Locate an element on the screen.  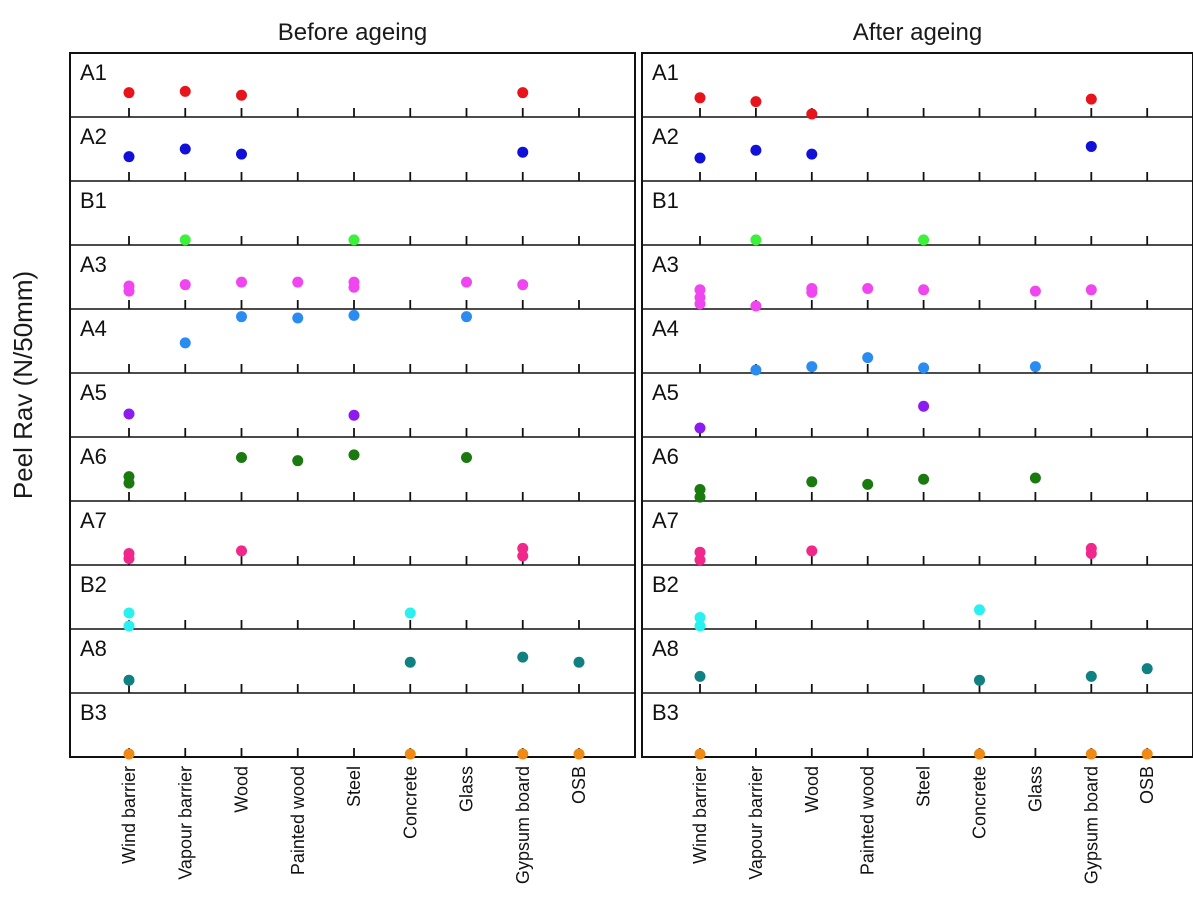
category-label: Vapour barrier is located at coordinates (756, 823).